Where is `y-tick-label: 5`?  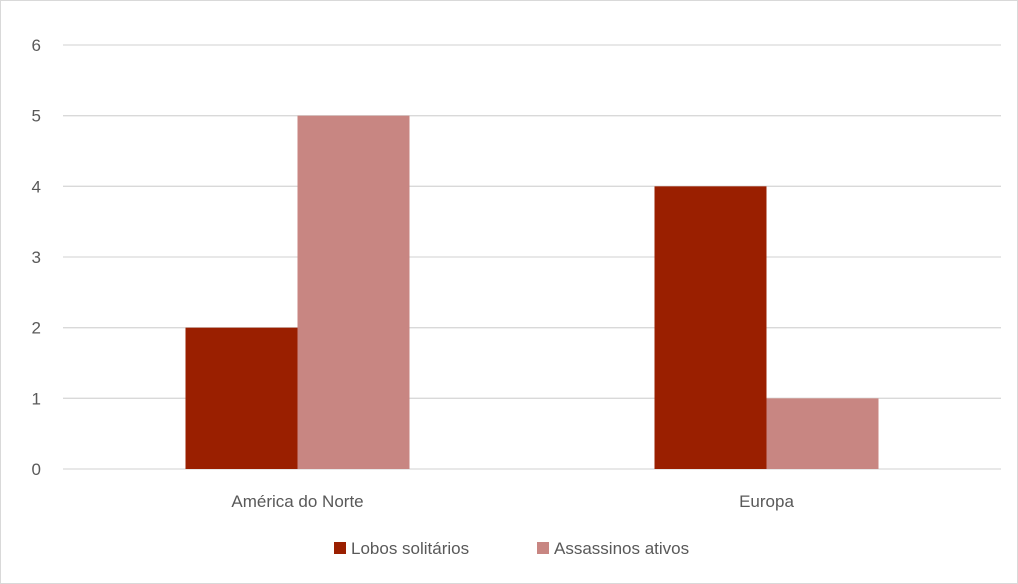
y-tick-label: 5 is located at coordinates (36, 116).